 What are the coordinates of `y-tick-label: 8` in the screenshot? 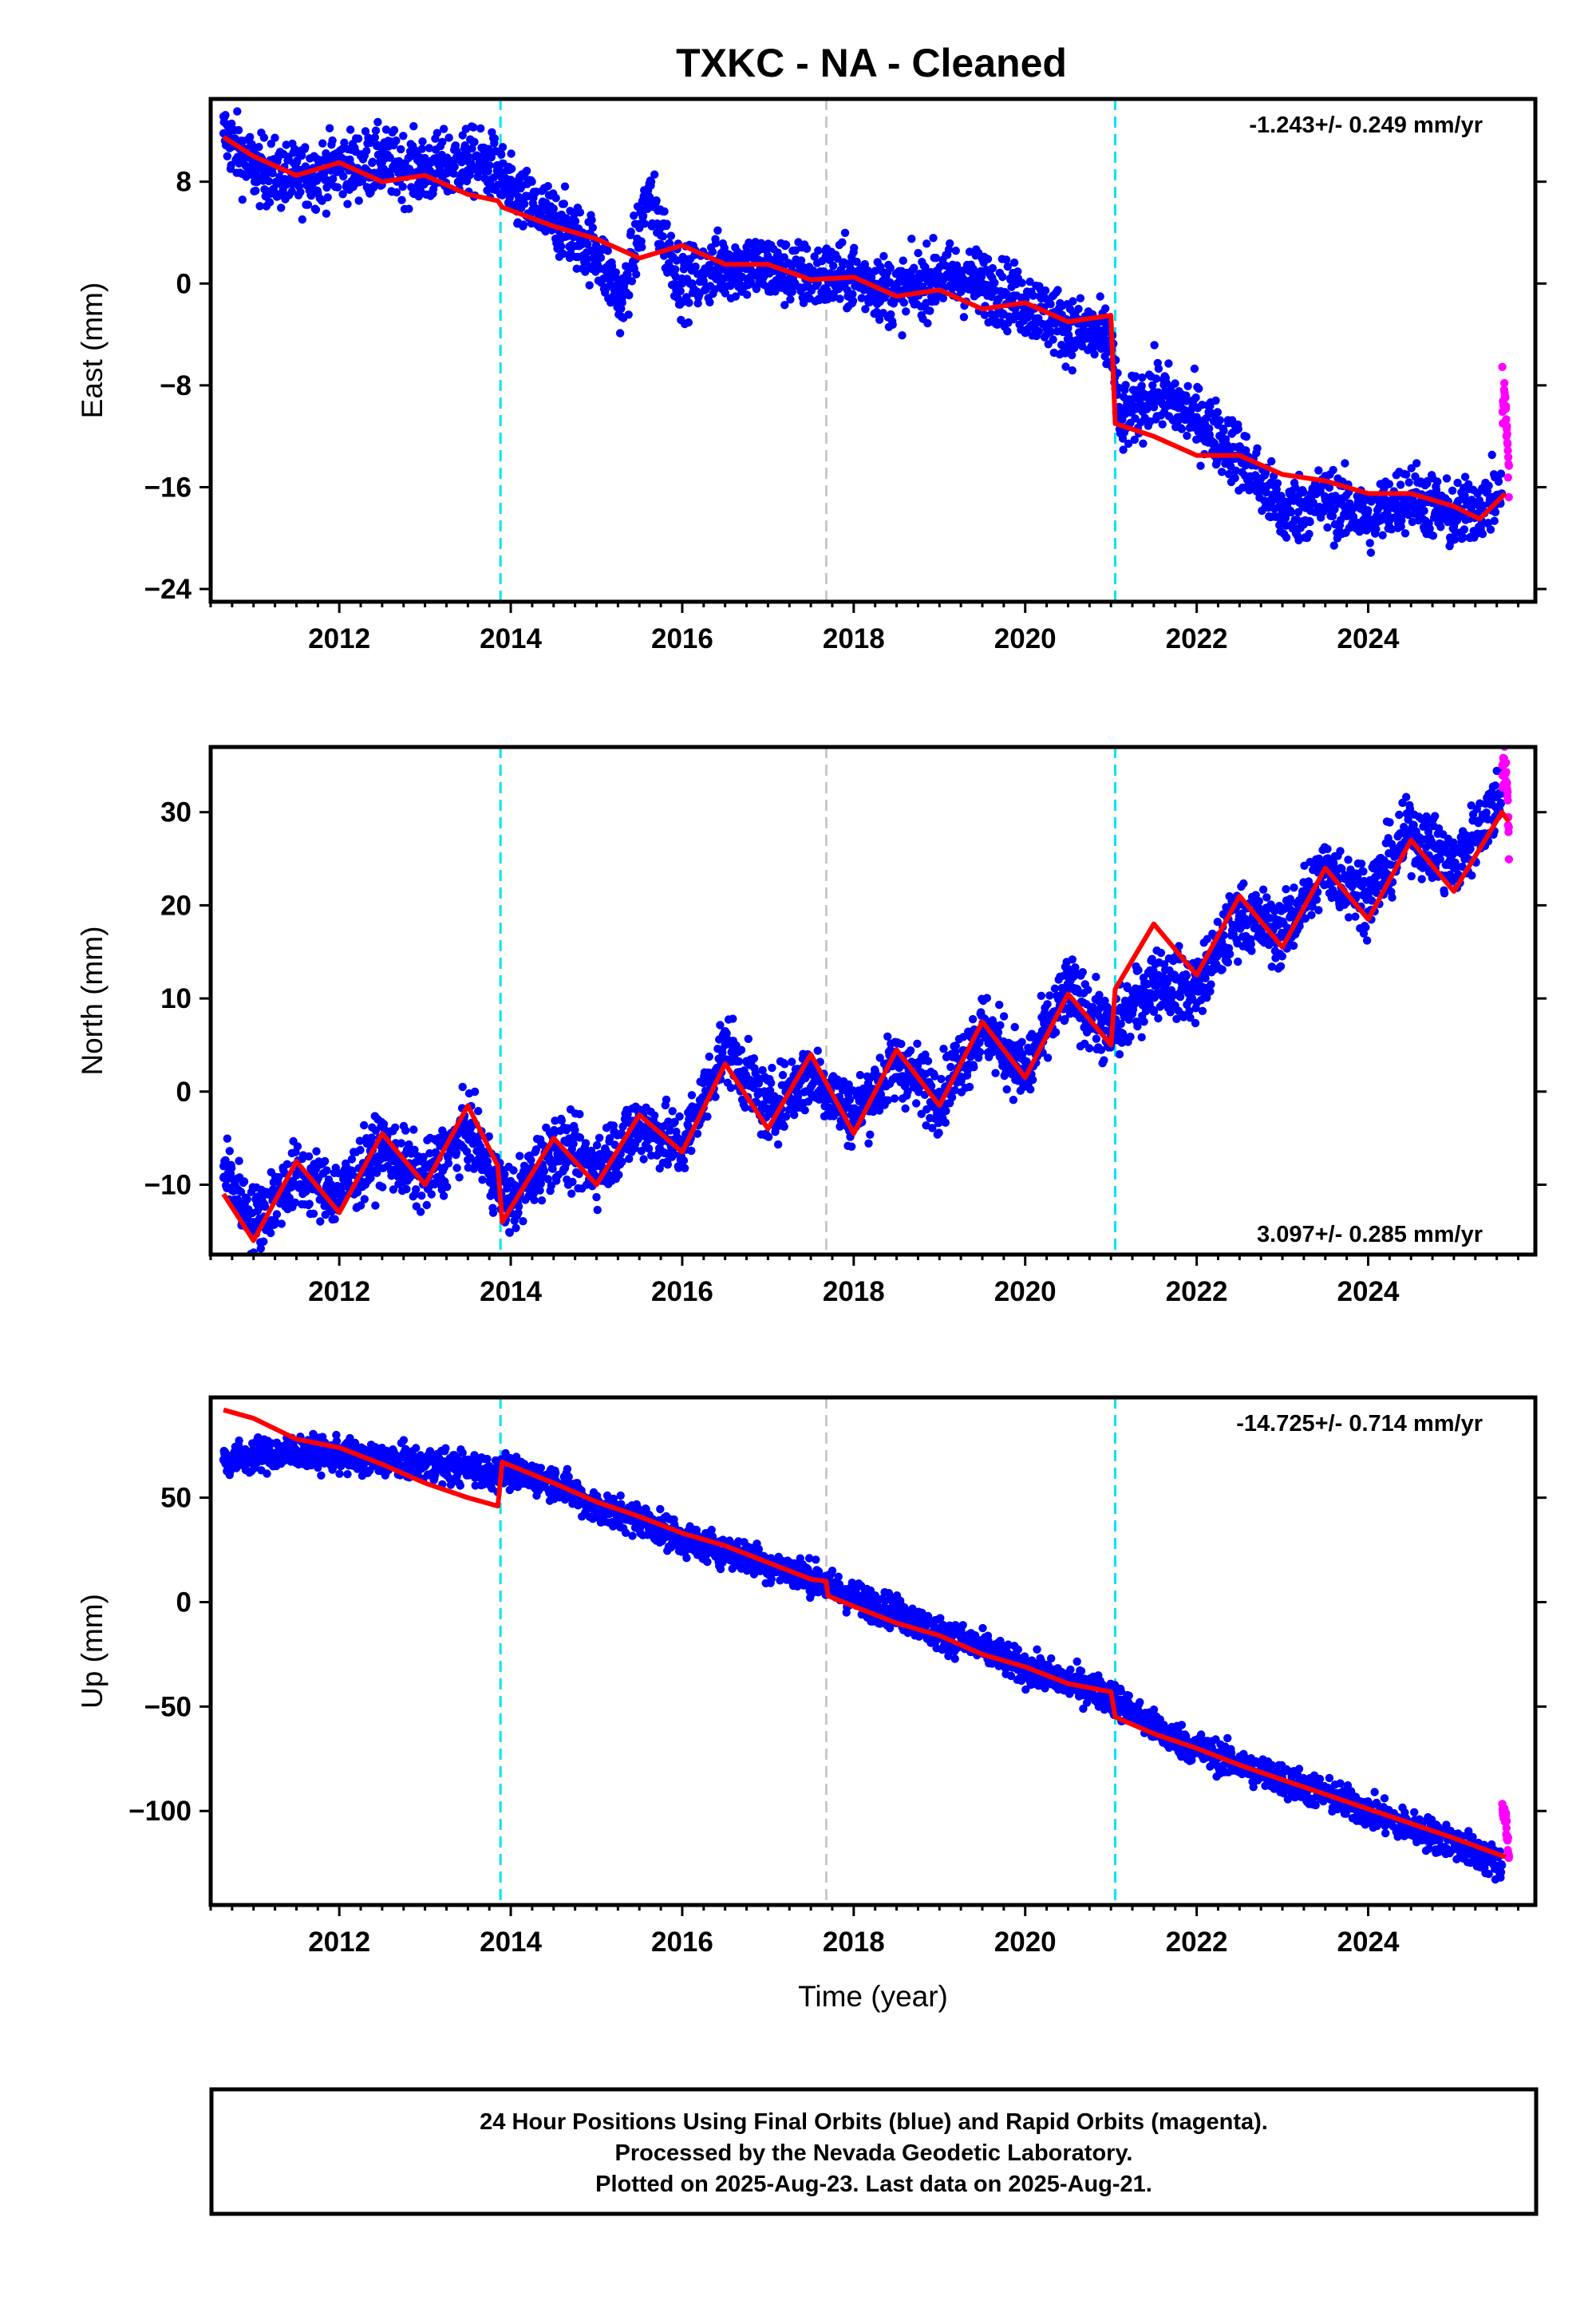 It's located at (184, 182).